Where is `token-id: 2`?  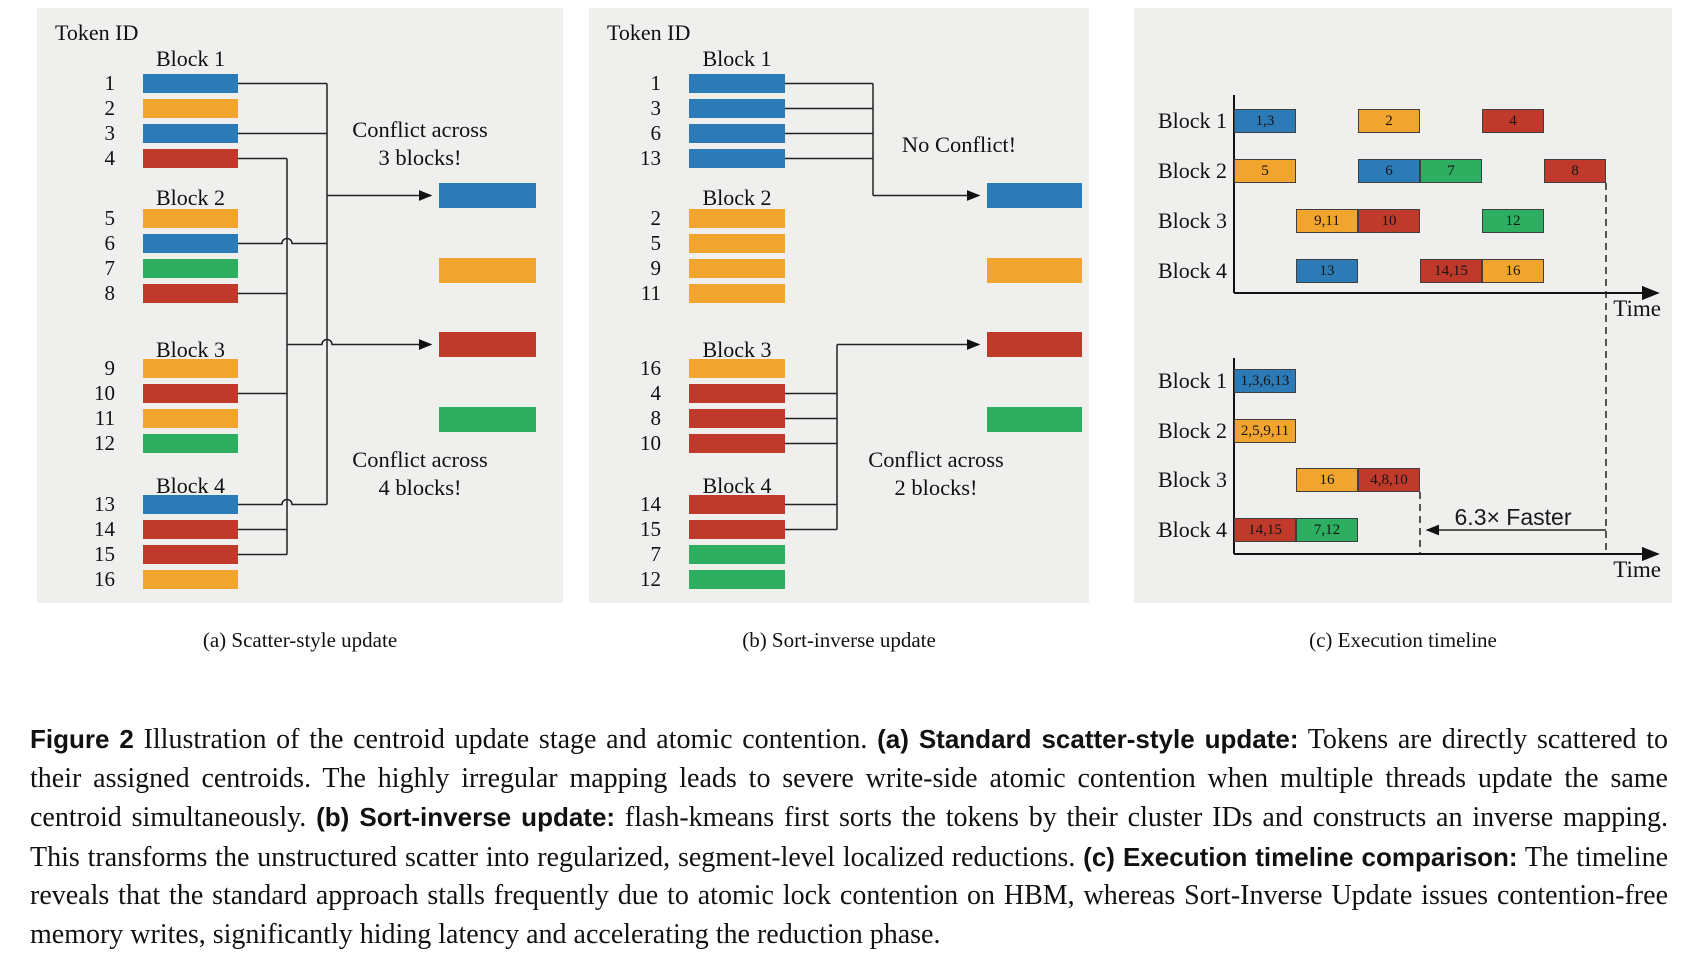
token-id: 2 is located at coordinates (656, 218).